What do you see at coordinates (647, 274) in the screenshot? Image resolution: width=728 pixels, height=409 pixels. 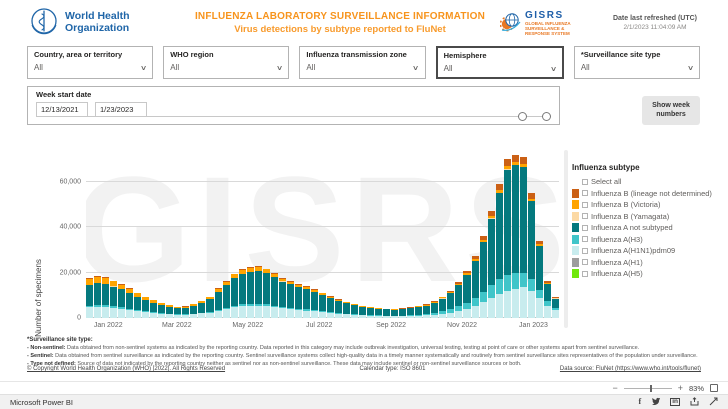 I see `legend-item-influenza-a-h5: Influenza A(H5)` at bounding box center [647, 274].